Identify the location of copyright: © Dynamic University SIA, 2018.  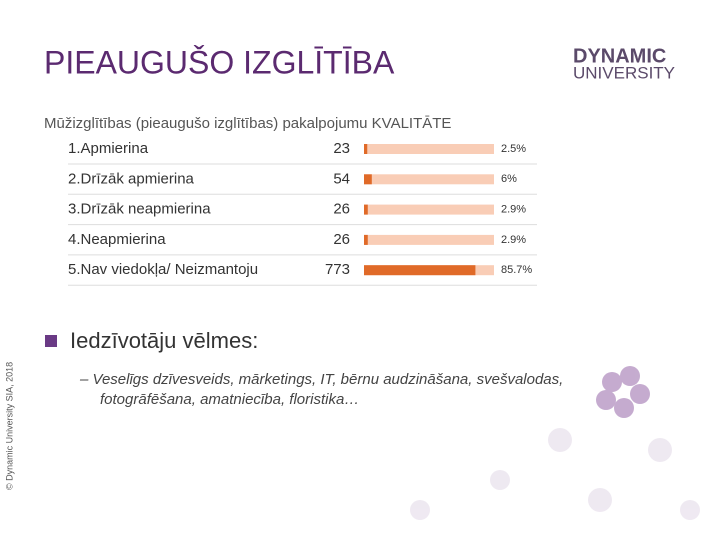
(9, 426).